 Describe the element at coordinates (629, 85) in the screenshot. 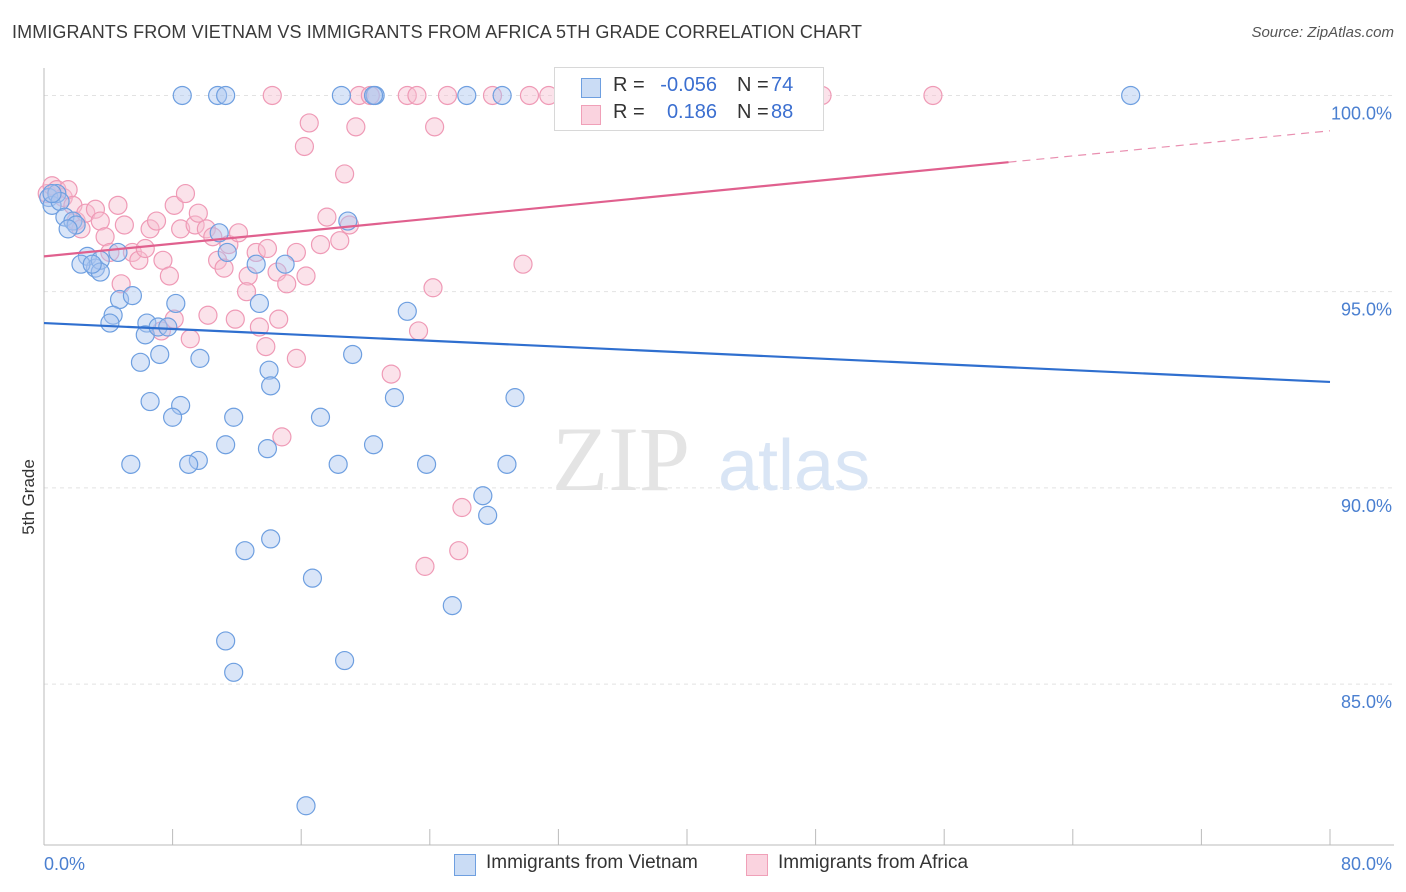

I see `r-label: R =` at that location.